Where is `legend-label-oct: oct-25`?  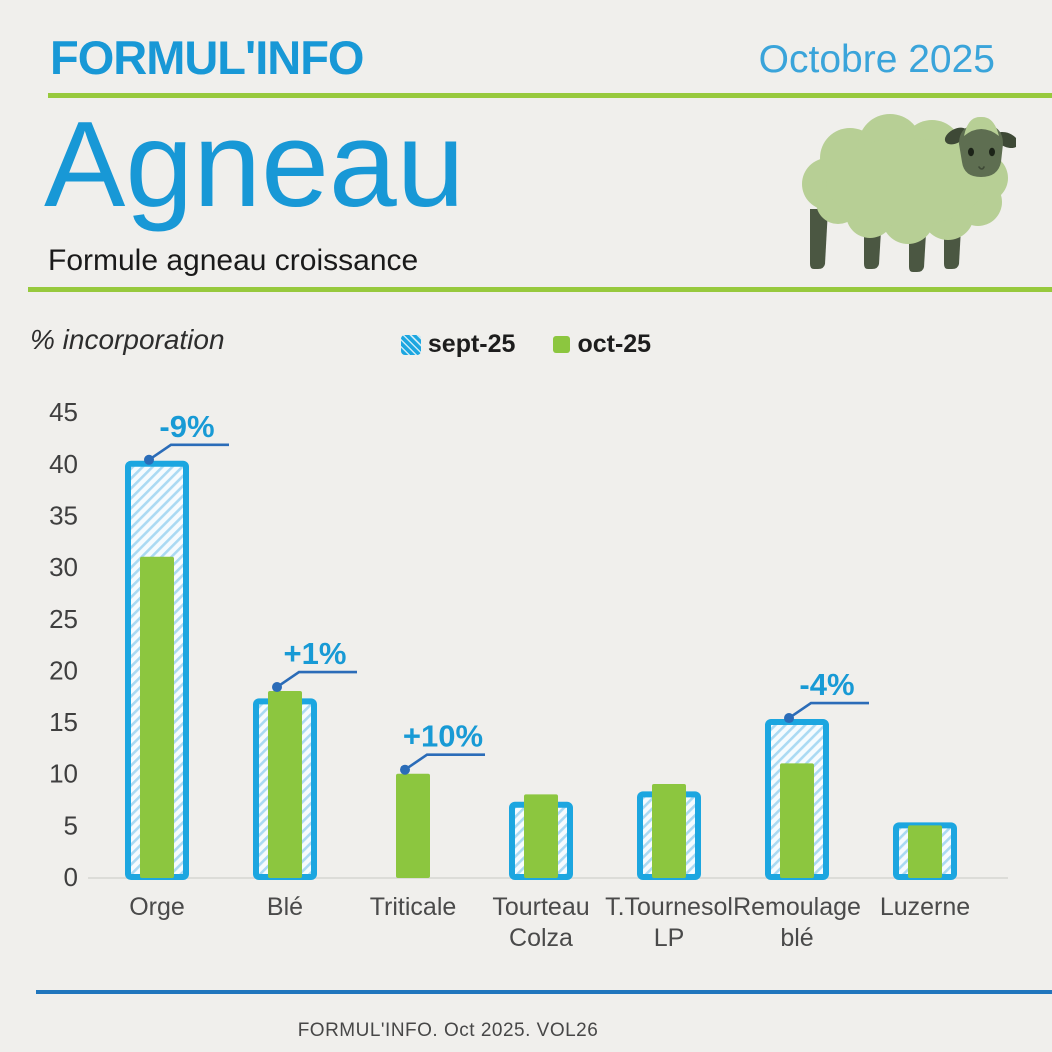
legend-label-oct: oct-25 is located at coordinates (614, 344).